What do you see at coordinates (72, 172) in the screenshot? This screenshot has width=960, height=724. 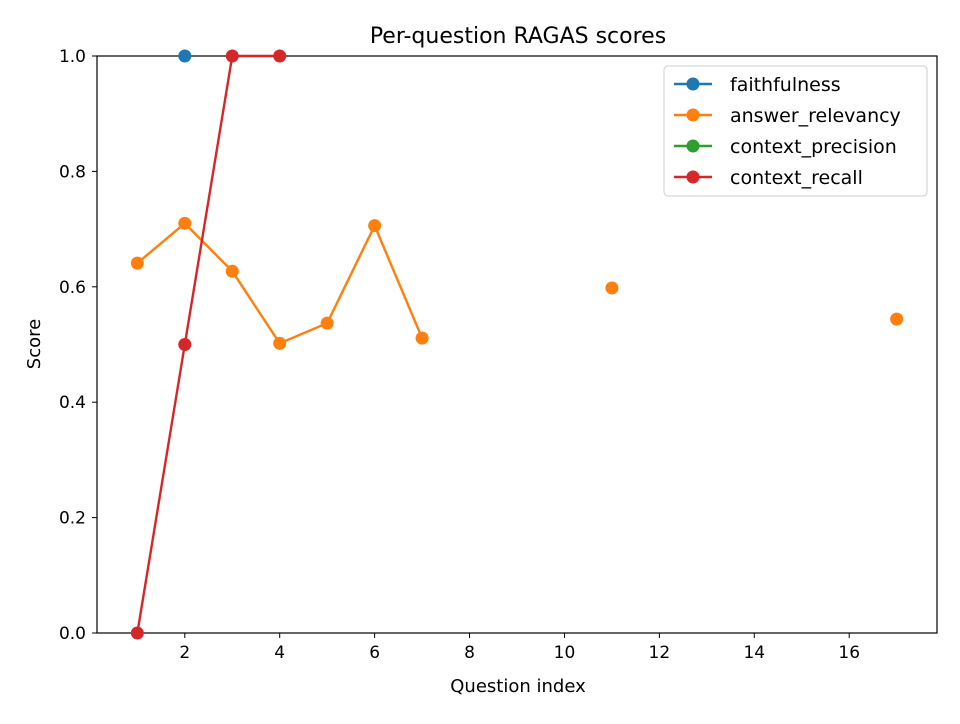 I see `y-tick-label: 0.8` at bounding box center [72, 172].